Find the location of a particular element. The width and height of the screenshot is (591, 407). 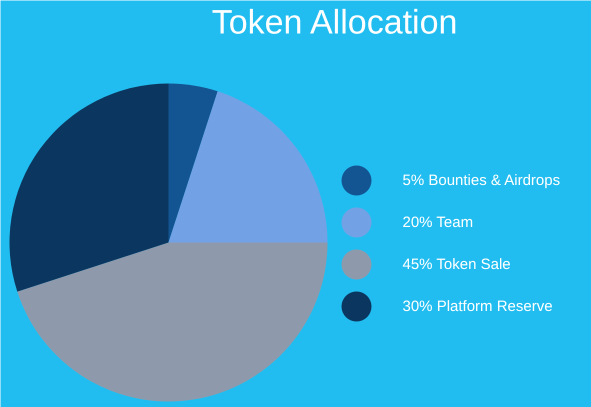

legend-label: 5% Bounties & Airdrops is located at coordinates (481, 180).